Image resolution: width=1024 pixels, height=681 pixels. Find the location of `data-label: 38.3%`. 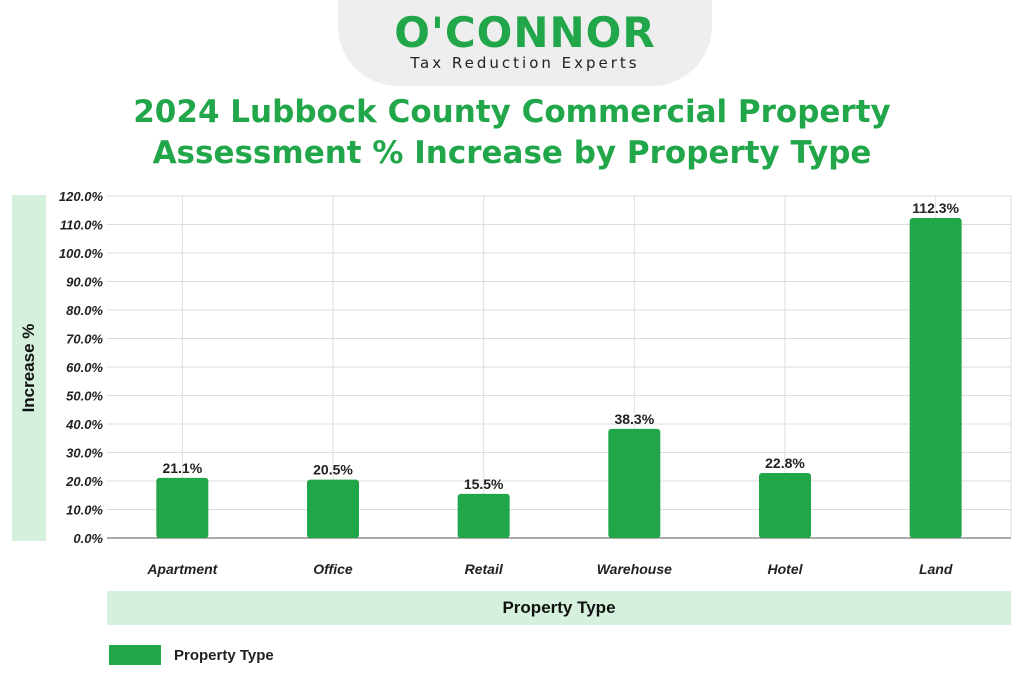

data-label: 38.3% is located at coordinates (634, 419).